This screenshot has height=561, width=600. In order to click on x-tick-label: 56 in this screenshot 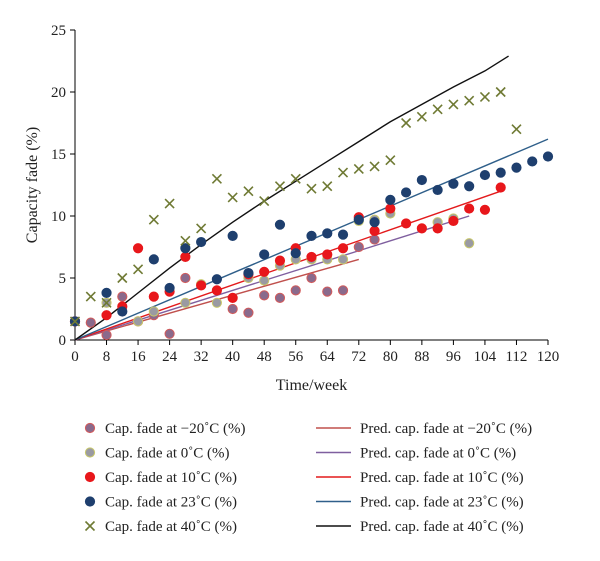, I will do `click(296, 357)`.